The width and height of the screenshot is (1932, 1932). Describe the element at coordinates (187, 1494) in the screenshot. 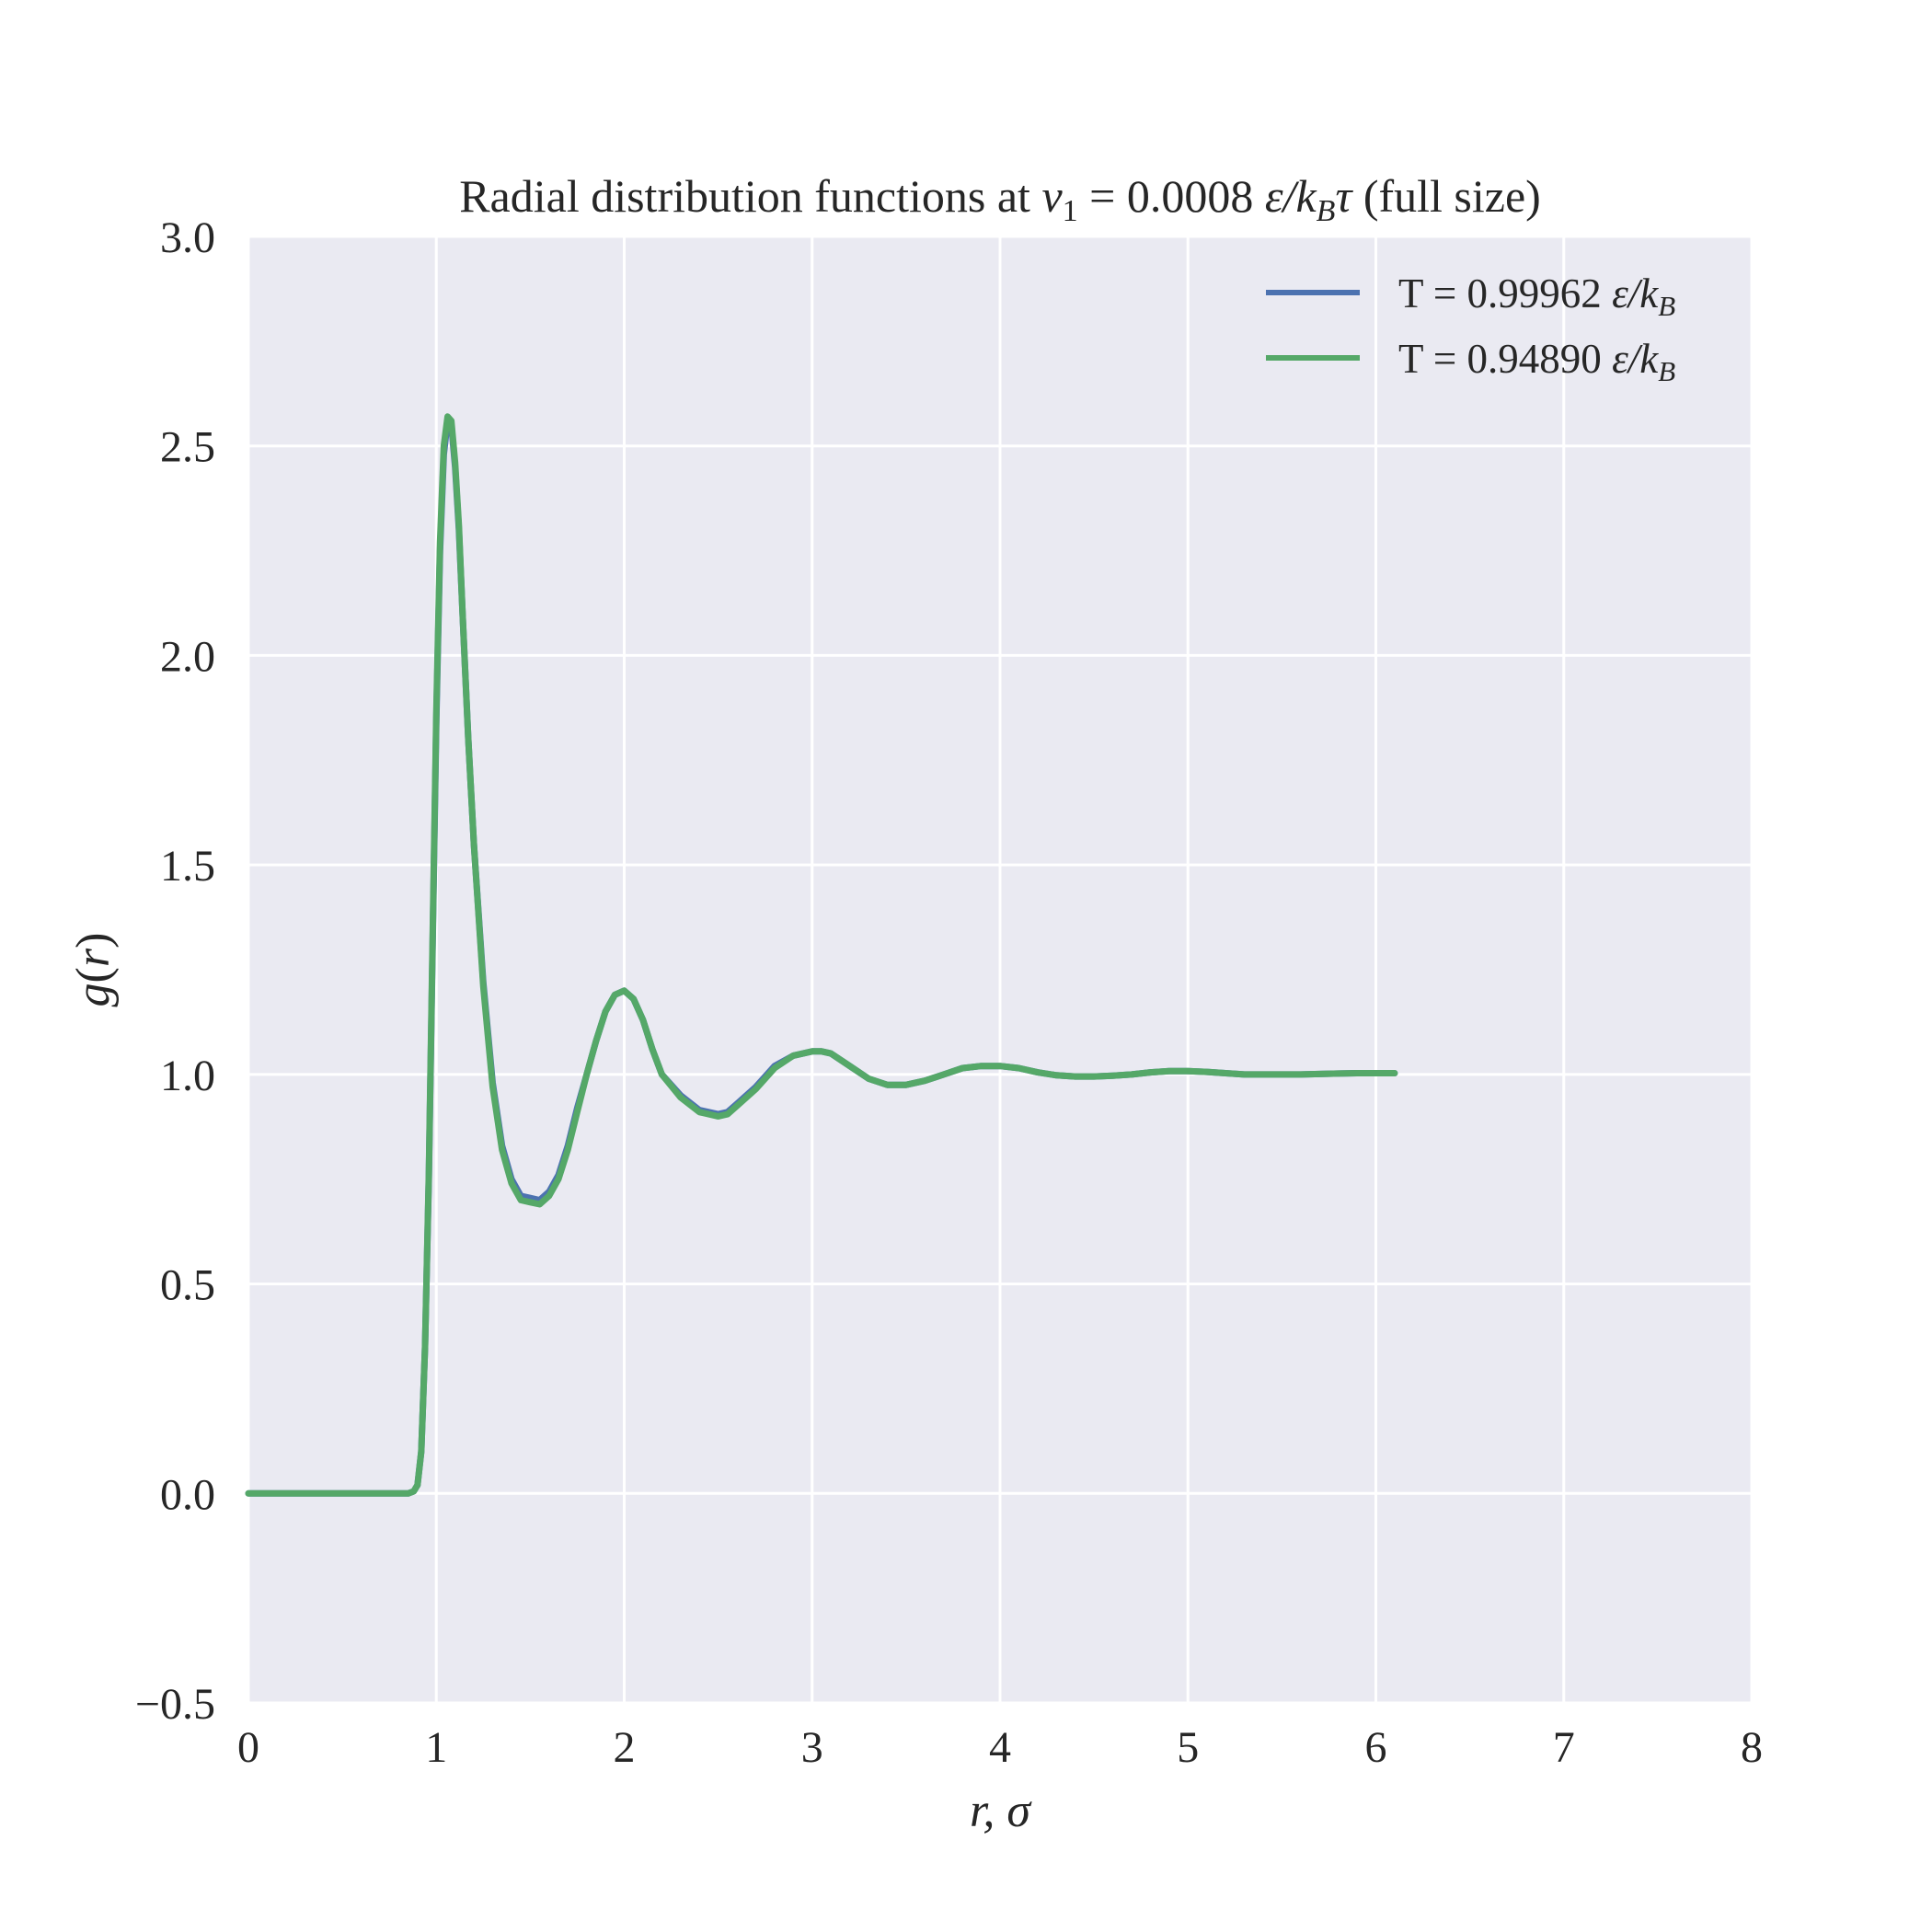

I see `y-tick-label: 0.0` at that location.